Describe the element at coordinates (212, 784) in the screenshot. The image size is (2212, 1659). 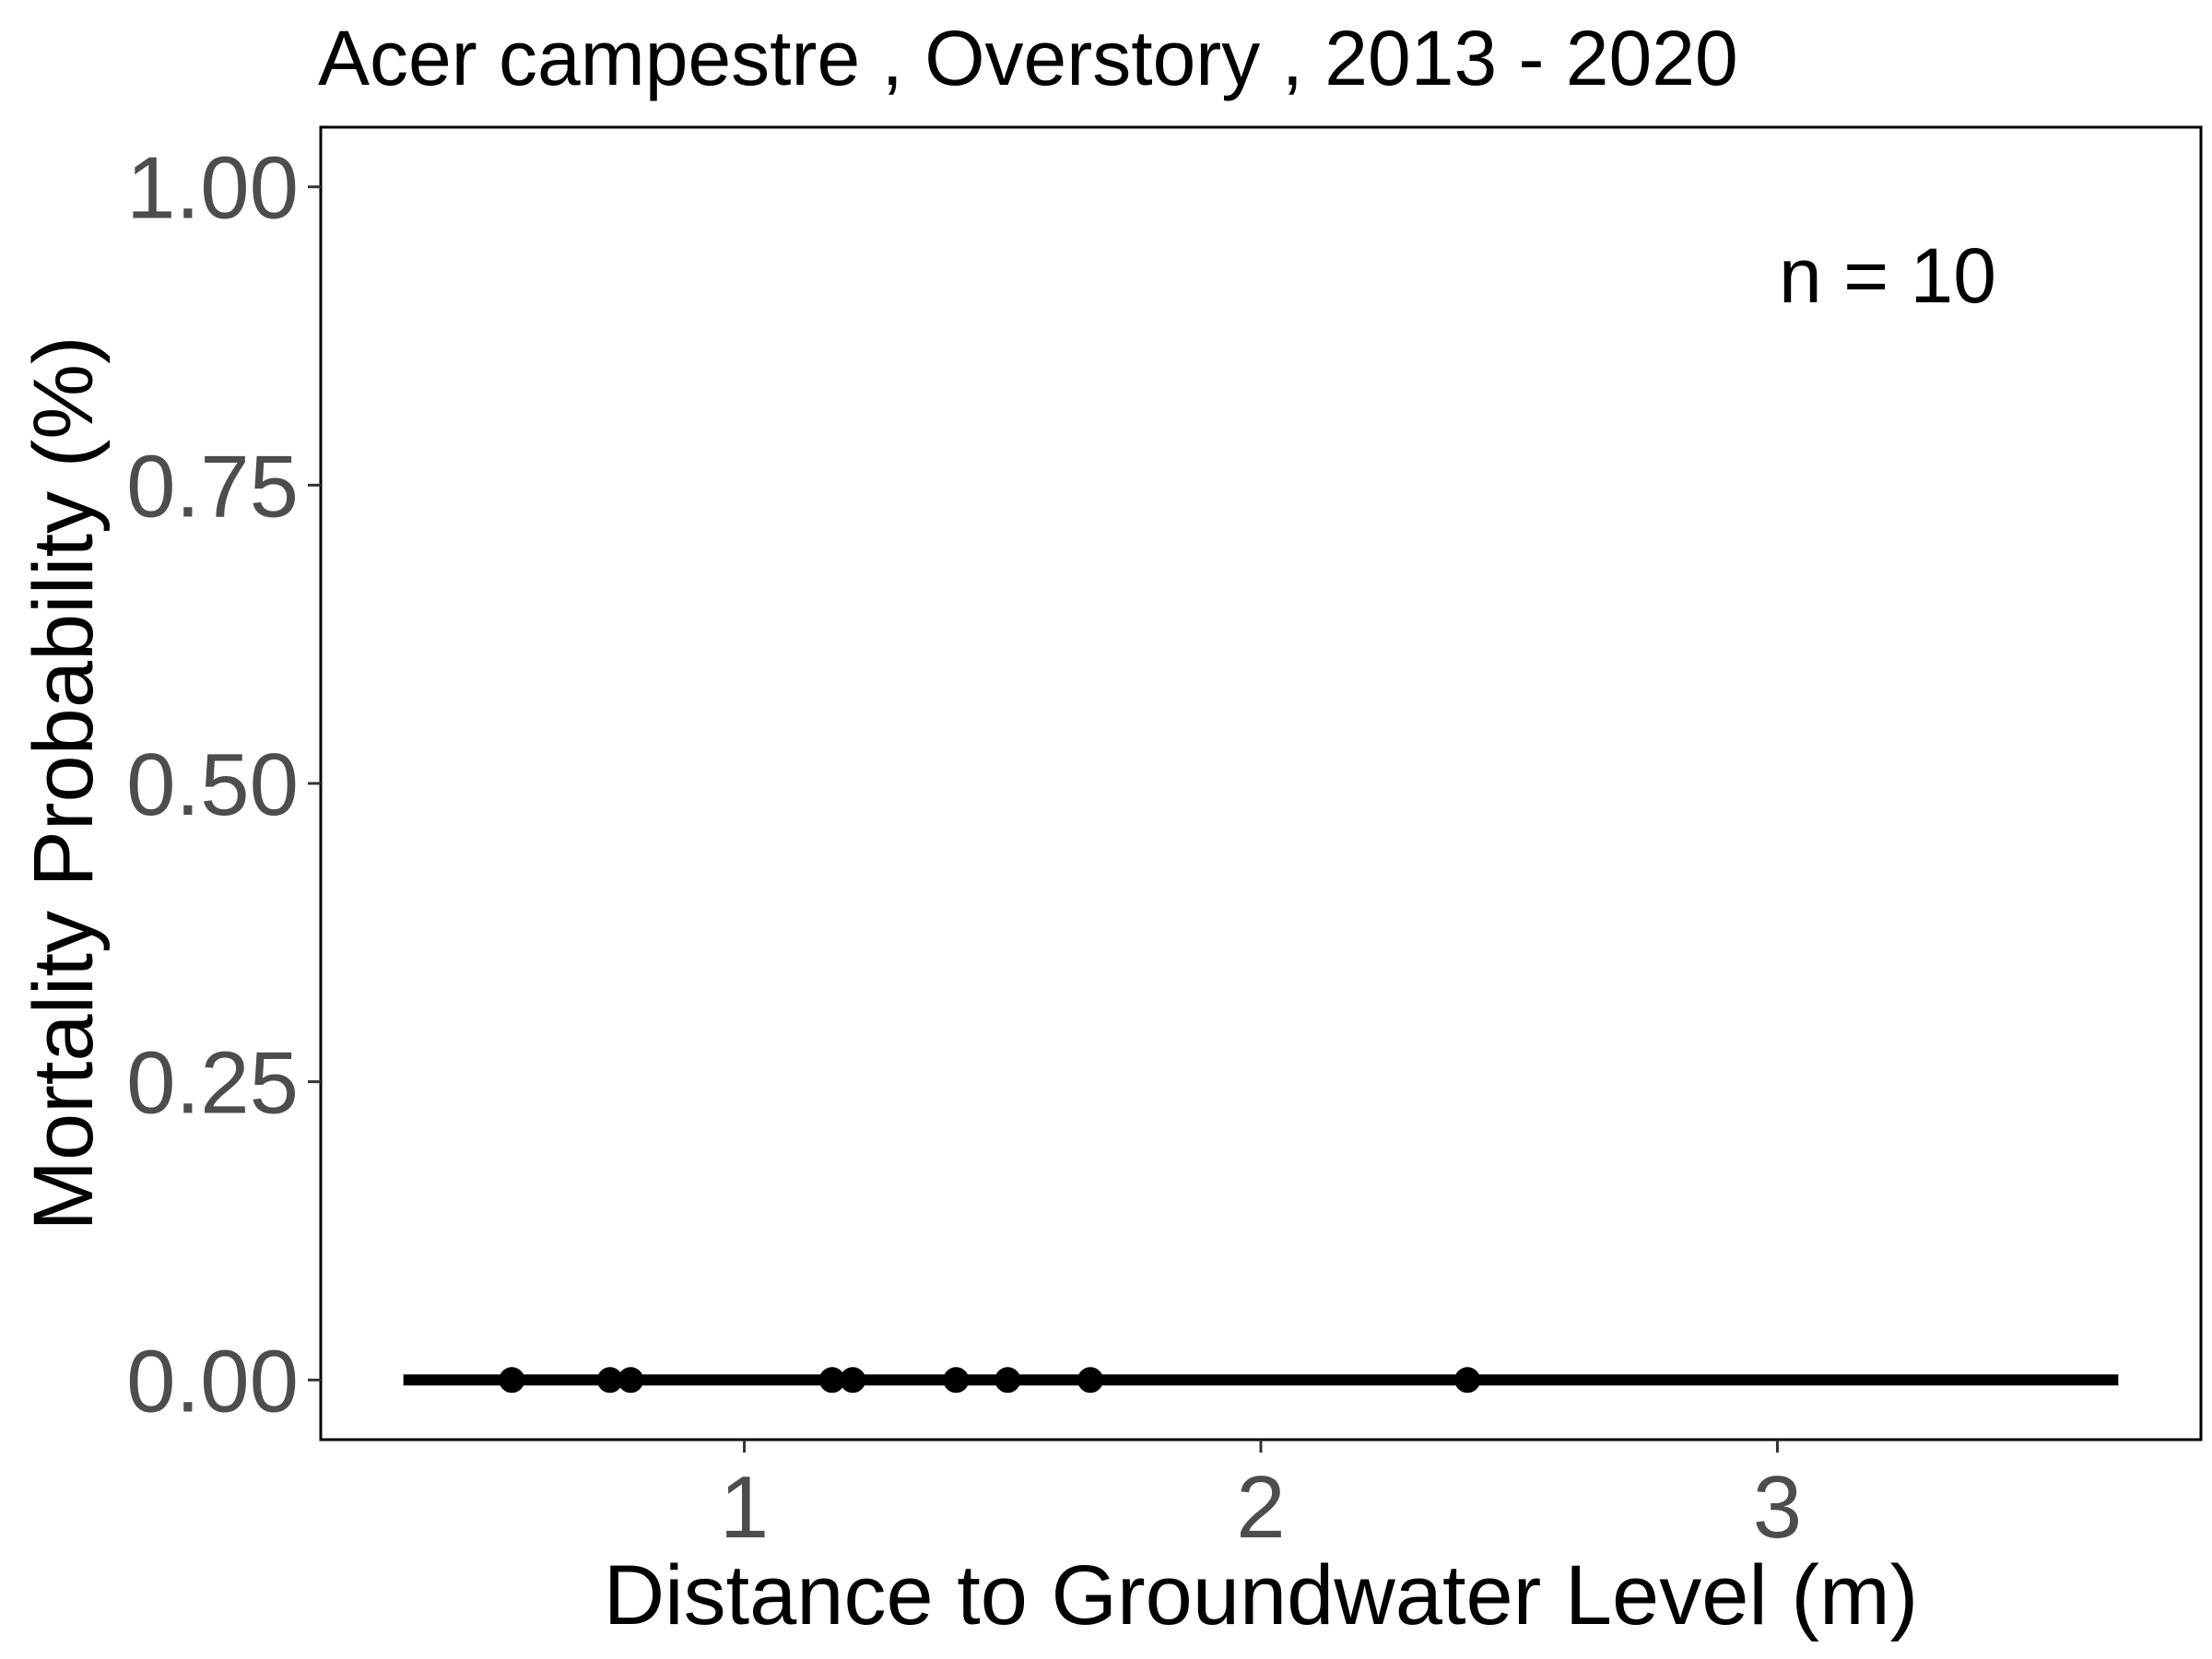
I see `y-tick-label: 0.50` at that location.